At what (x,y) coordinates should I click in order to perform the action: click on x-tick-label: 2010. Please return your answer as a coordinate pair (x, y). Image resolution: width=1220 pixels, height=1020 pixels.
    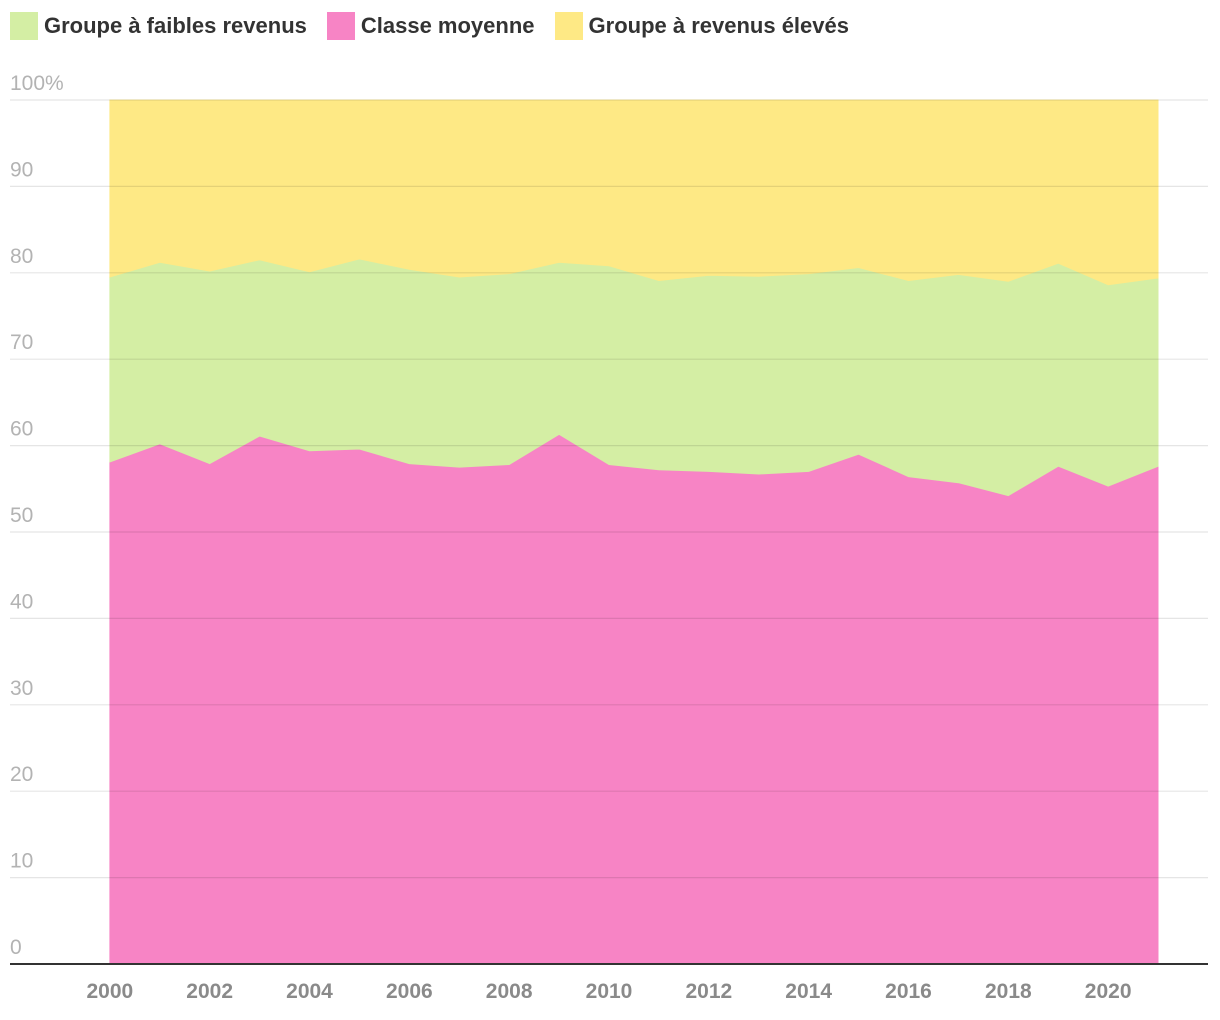
    Looking at the image, I should click on (609, 991).